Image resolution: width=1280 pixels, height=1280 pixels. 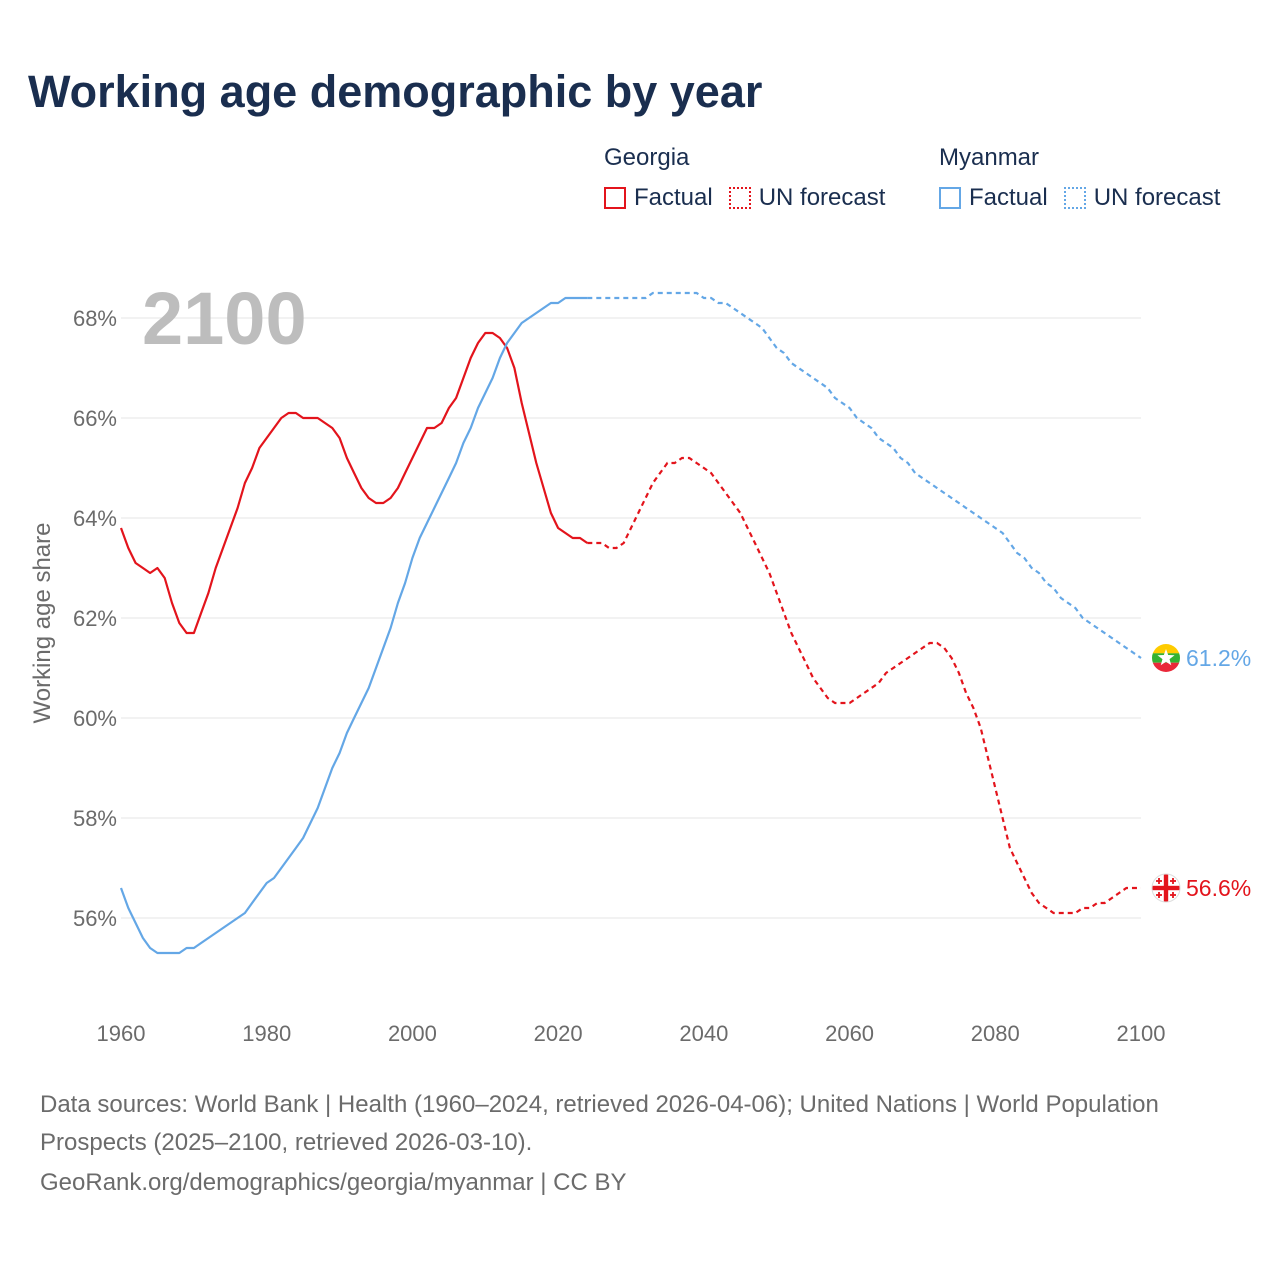 I want to click on georgia-factual-line, so click(x=353, y=483).